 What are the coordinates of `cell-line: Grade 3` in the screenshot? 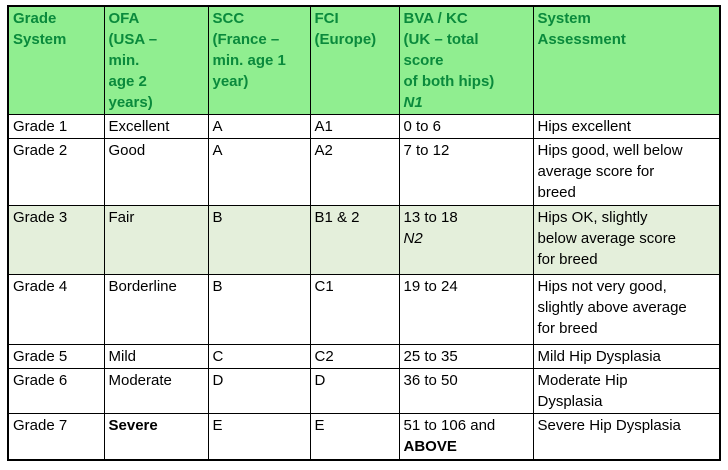 It's located at (40, 217).